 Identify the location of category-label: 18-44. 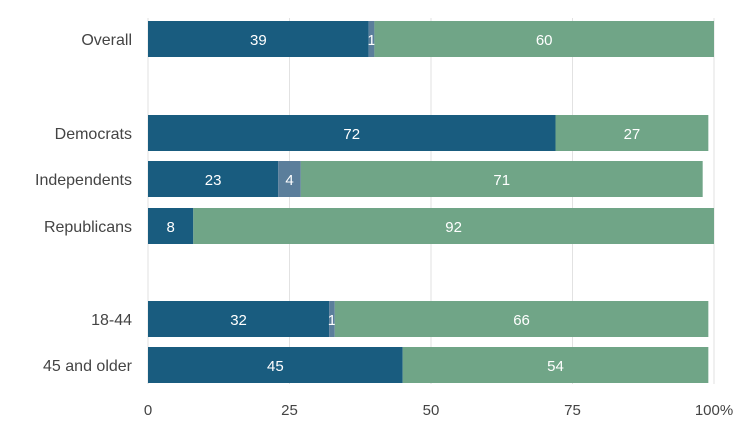
(111, 320).